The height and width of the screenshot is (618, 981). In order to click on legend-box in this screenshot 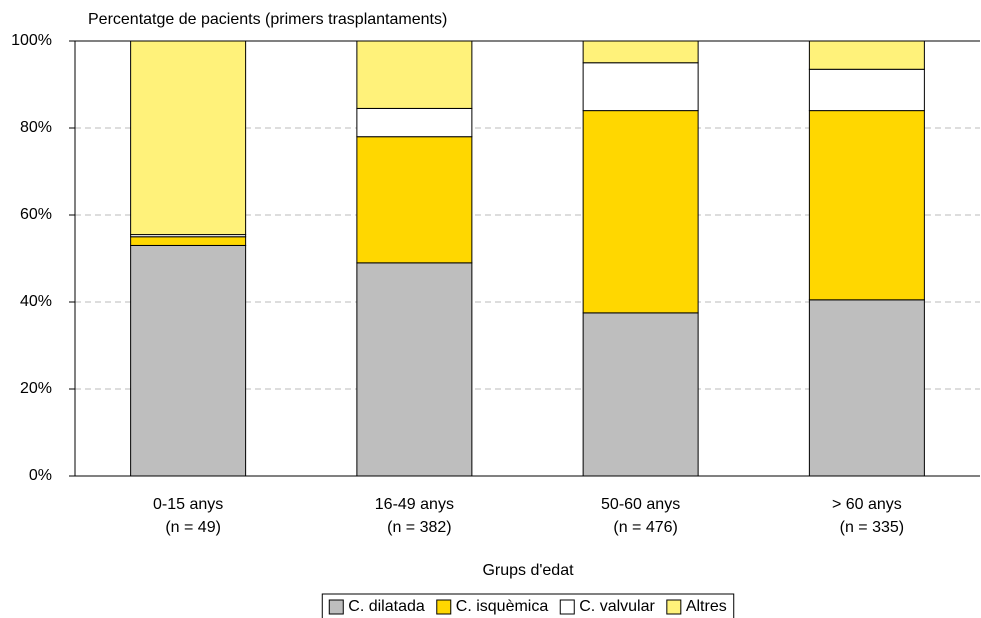, I will do `click(528, 605)`.